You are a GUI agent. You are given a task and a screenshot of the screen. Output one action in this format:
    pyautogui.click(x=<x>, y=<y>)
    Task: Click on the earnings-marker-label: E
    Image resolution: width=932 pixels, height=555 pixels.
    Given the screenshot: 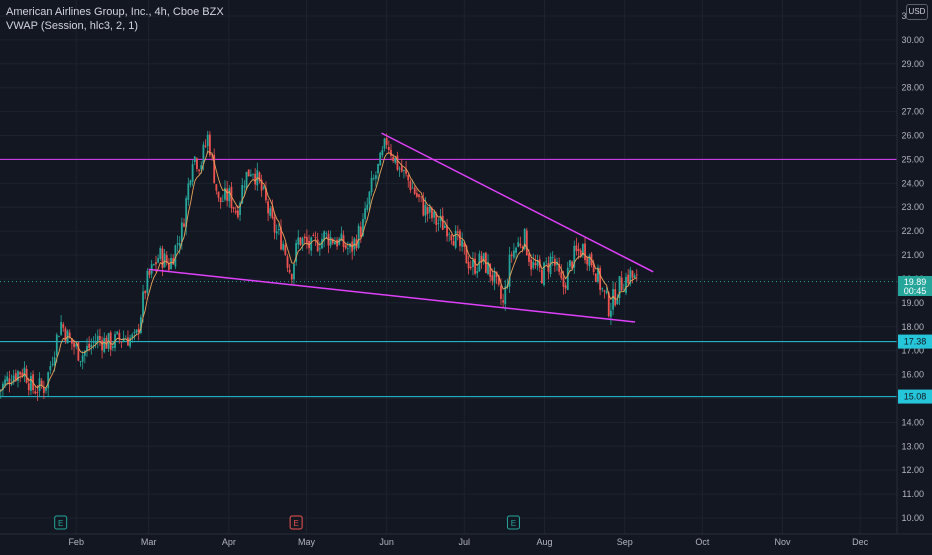 What is the action you would take?
    pyautogui.click(x=295, y=523)
    